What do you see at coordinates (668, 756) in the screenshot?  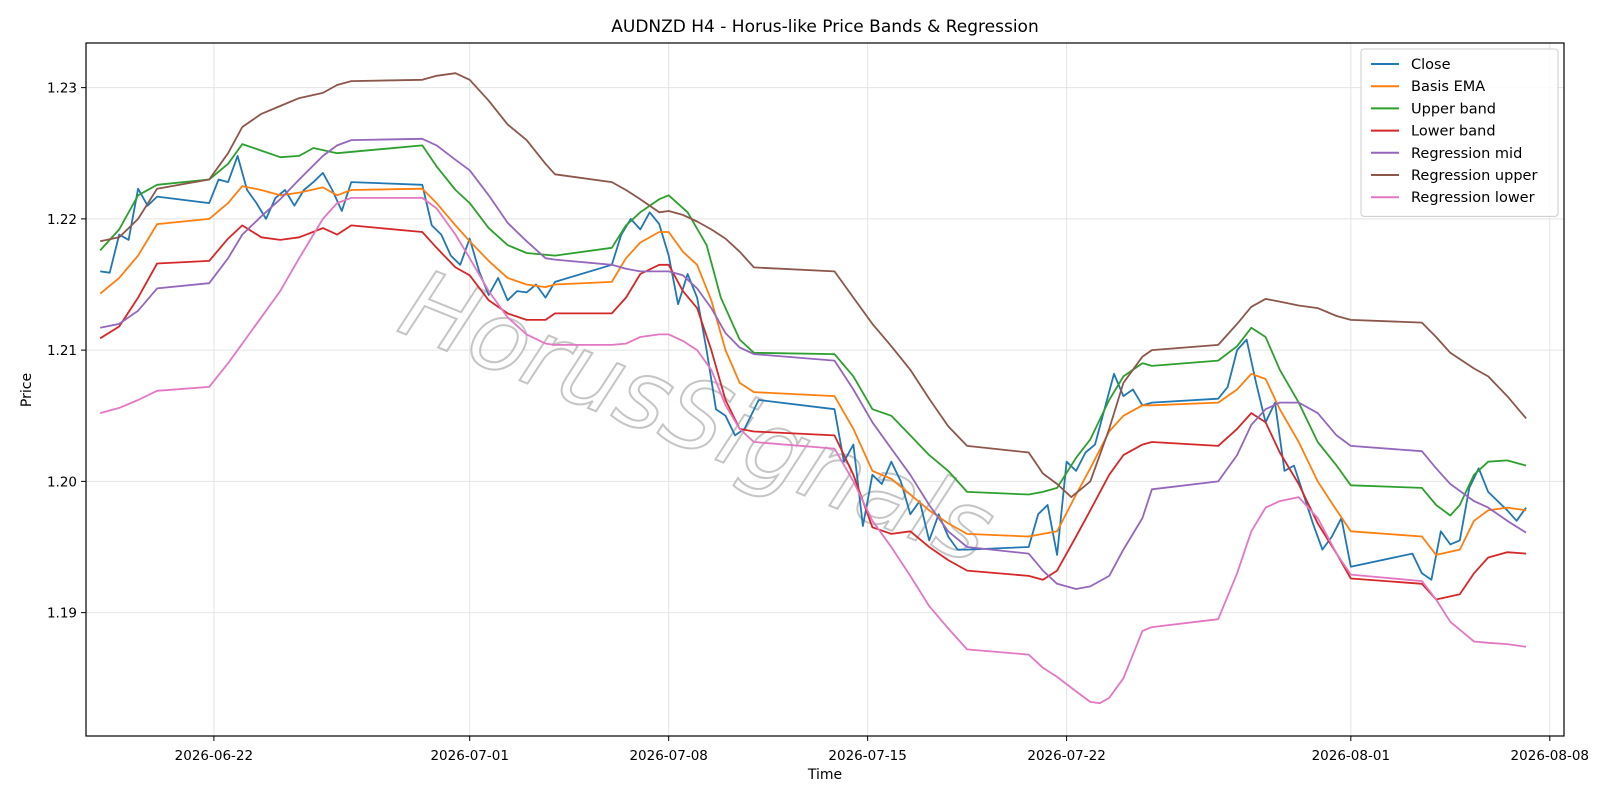 I see `x-tick-label: 2026-07-08` at bounding box center [668, 756].